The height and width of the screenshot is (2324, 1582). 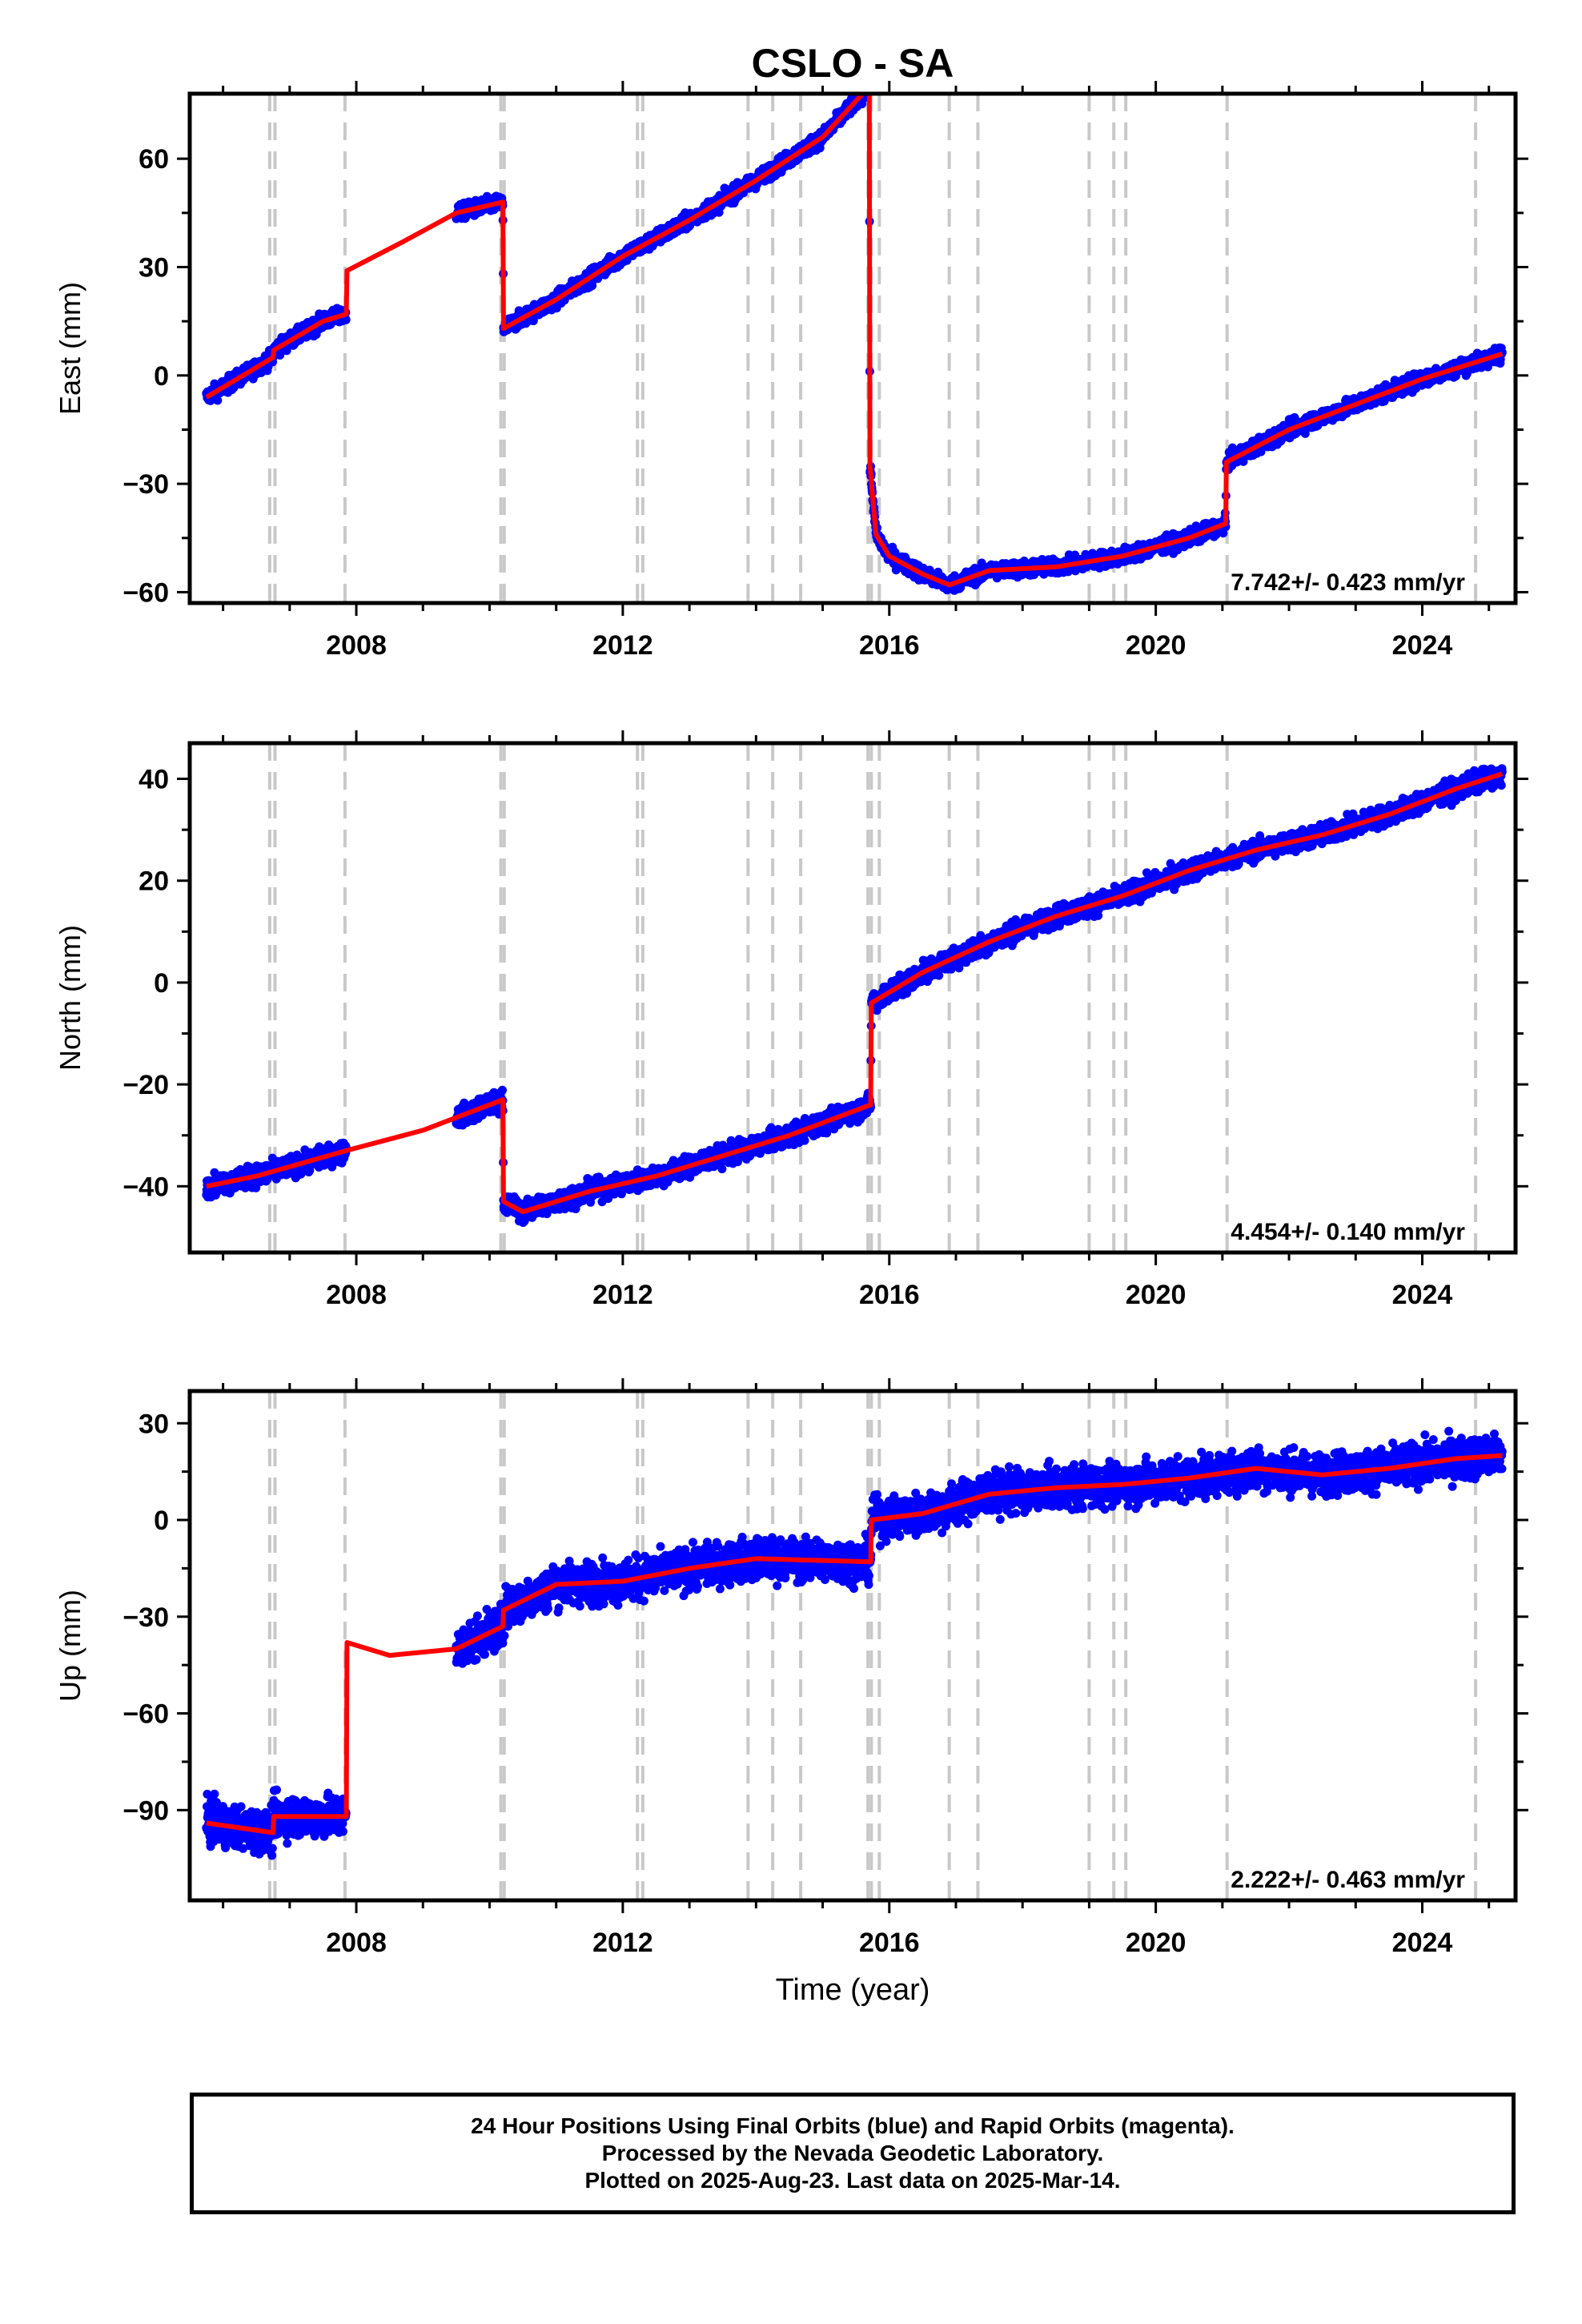 I want to click on x-tick-label: 2020, so click(x=1156, y=645).